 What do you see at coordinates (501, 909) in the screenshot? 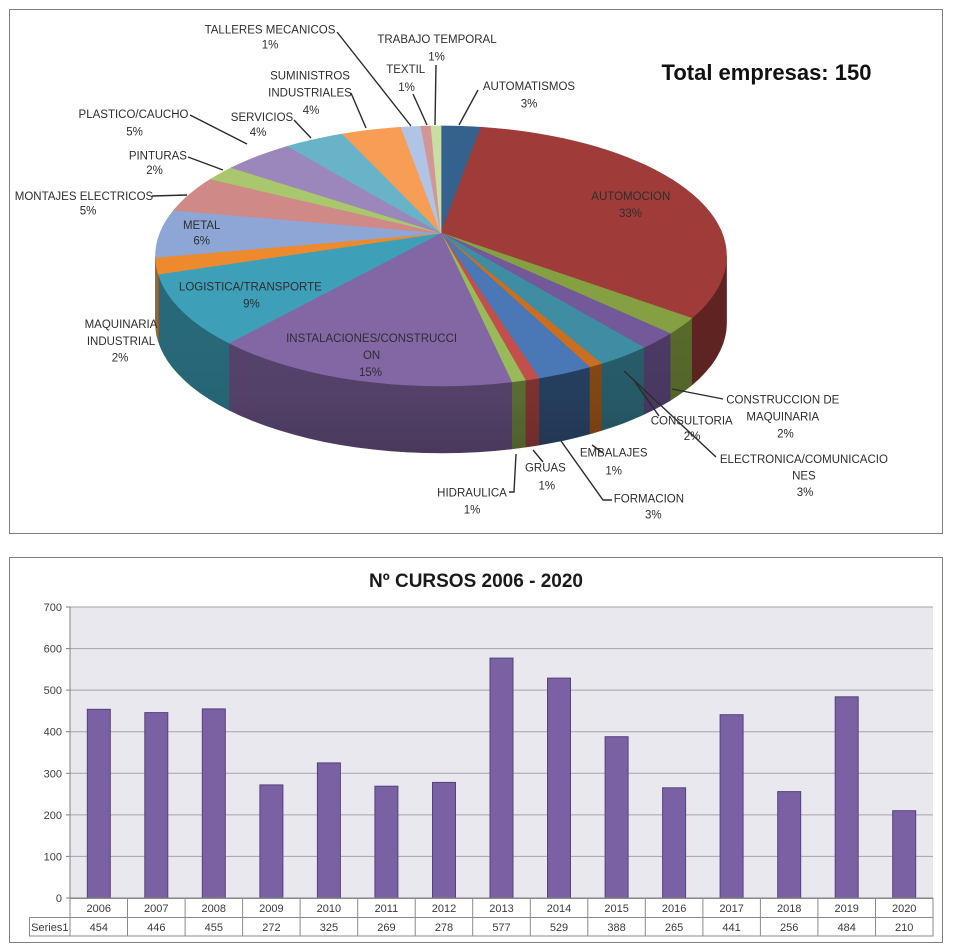
I see `svg-text: 2013` at bounding box center [501, 909].